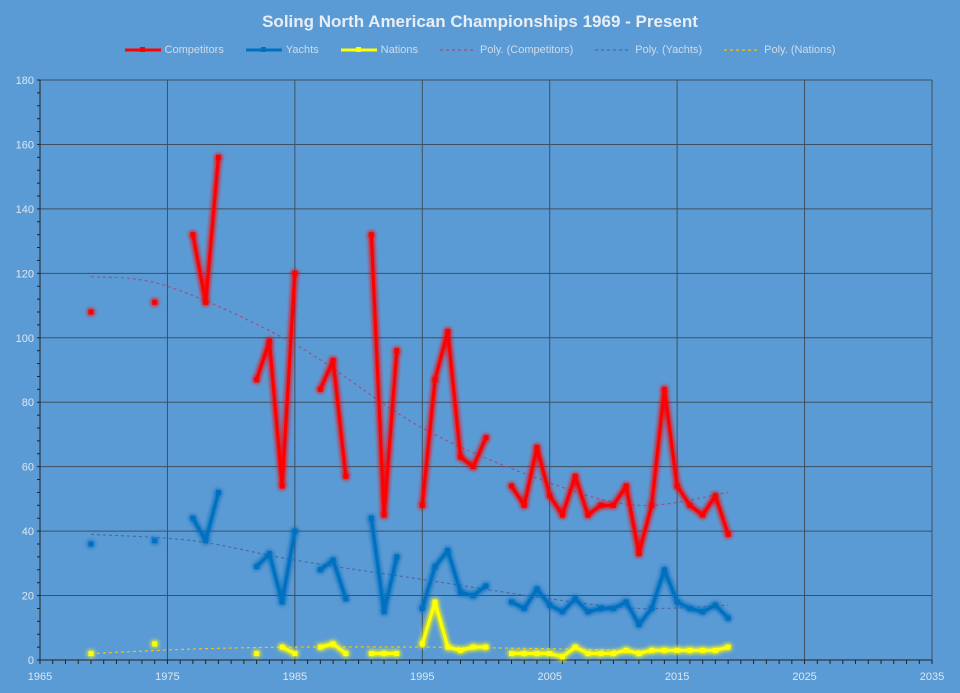 This screenshot has width=960, height=693. I want to click on legend-item: Poly. (Nations), so click(779, 50).